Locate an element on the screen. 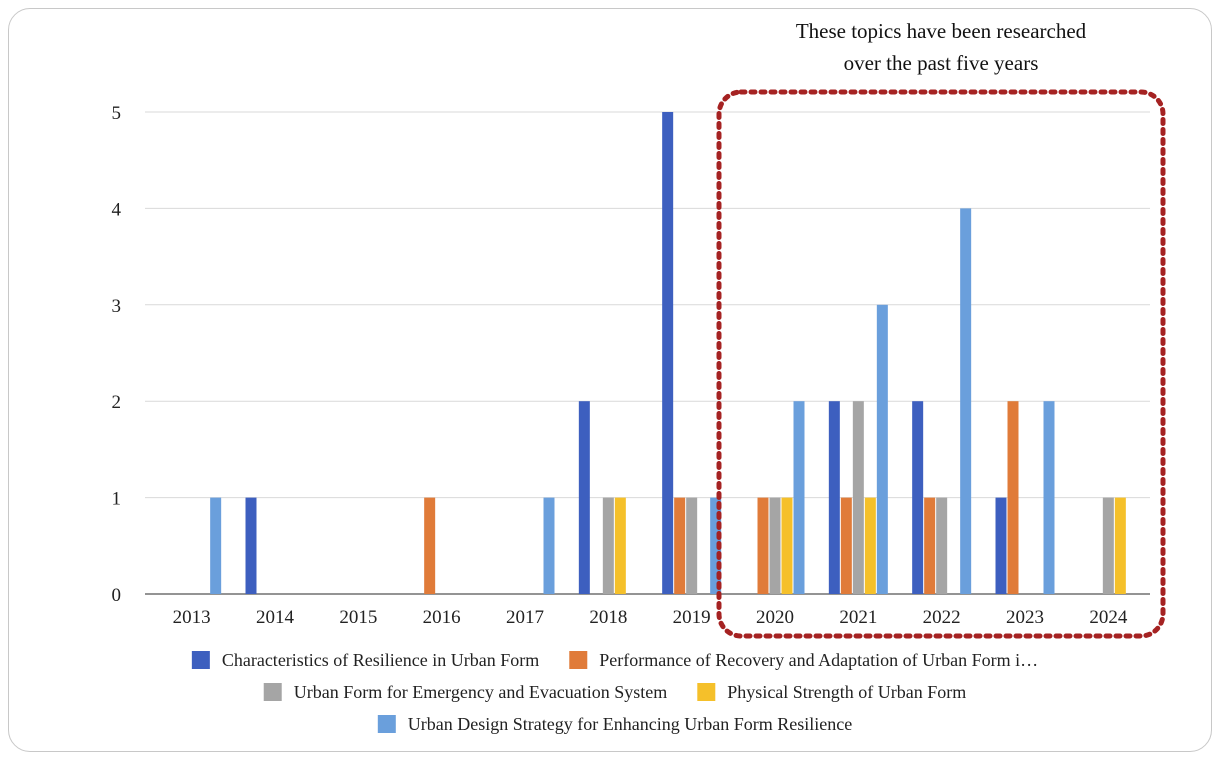  legend-swatch-characteristics-of-resilience-in-urban-form is located at coordinates (200, 660).